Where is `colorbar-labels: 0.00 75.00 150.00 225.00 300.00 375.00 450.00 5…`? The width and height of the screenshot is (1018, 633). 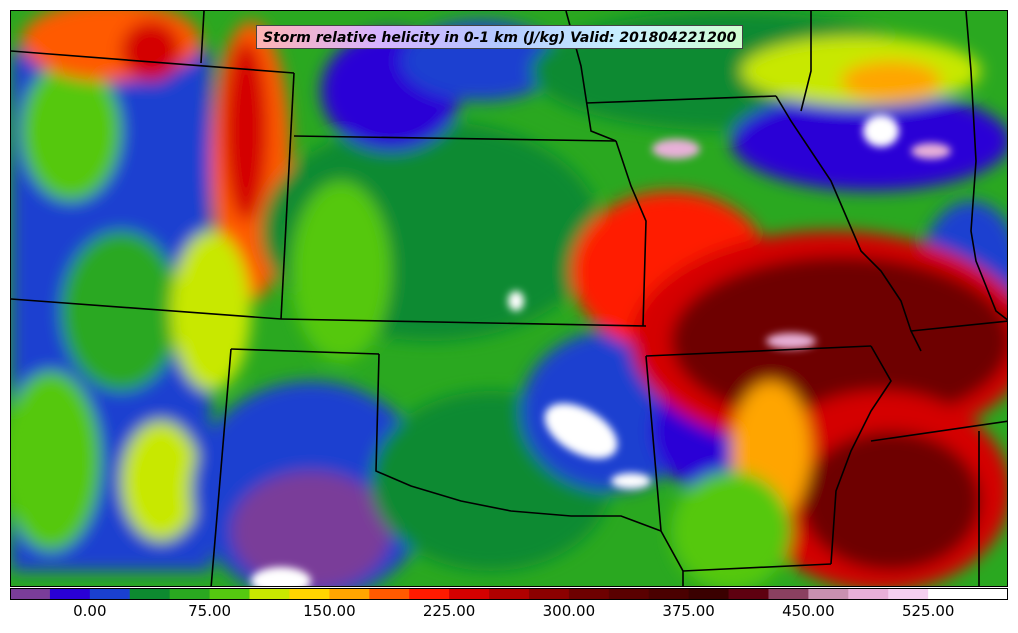
colorbar-labels: 0.00 75.00 150.00 225.00 300.00 375.00 450.00 5… is located at coordinates (509, 614).